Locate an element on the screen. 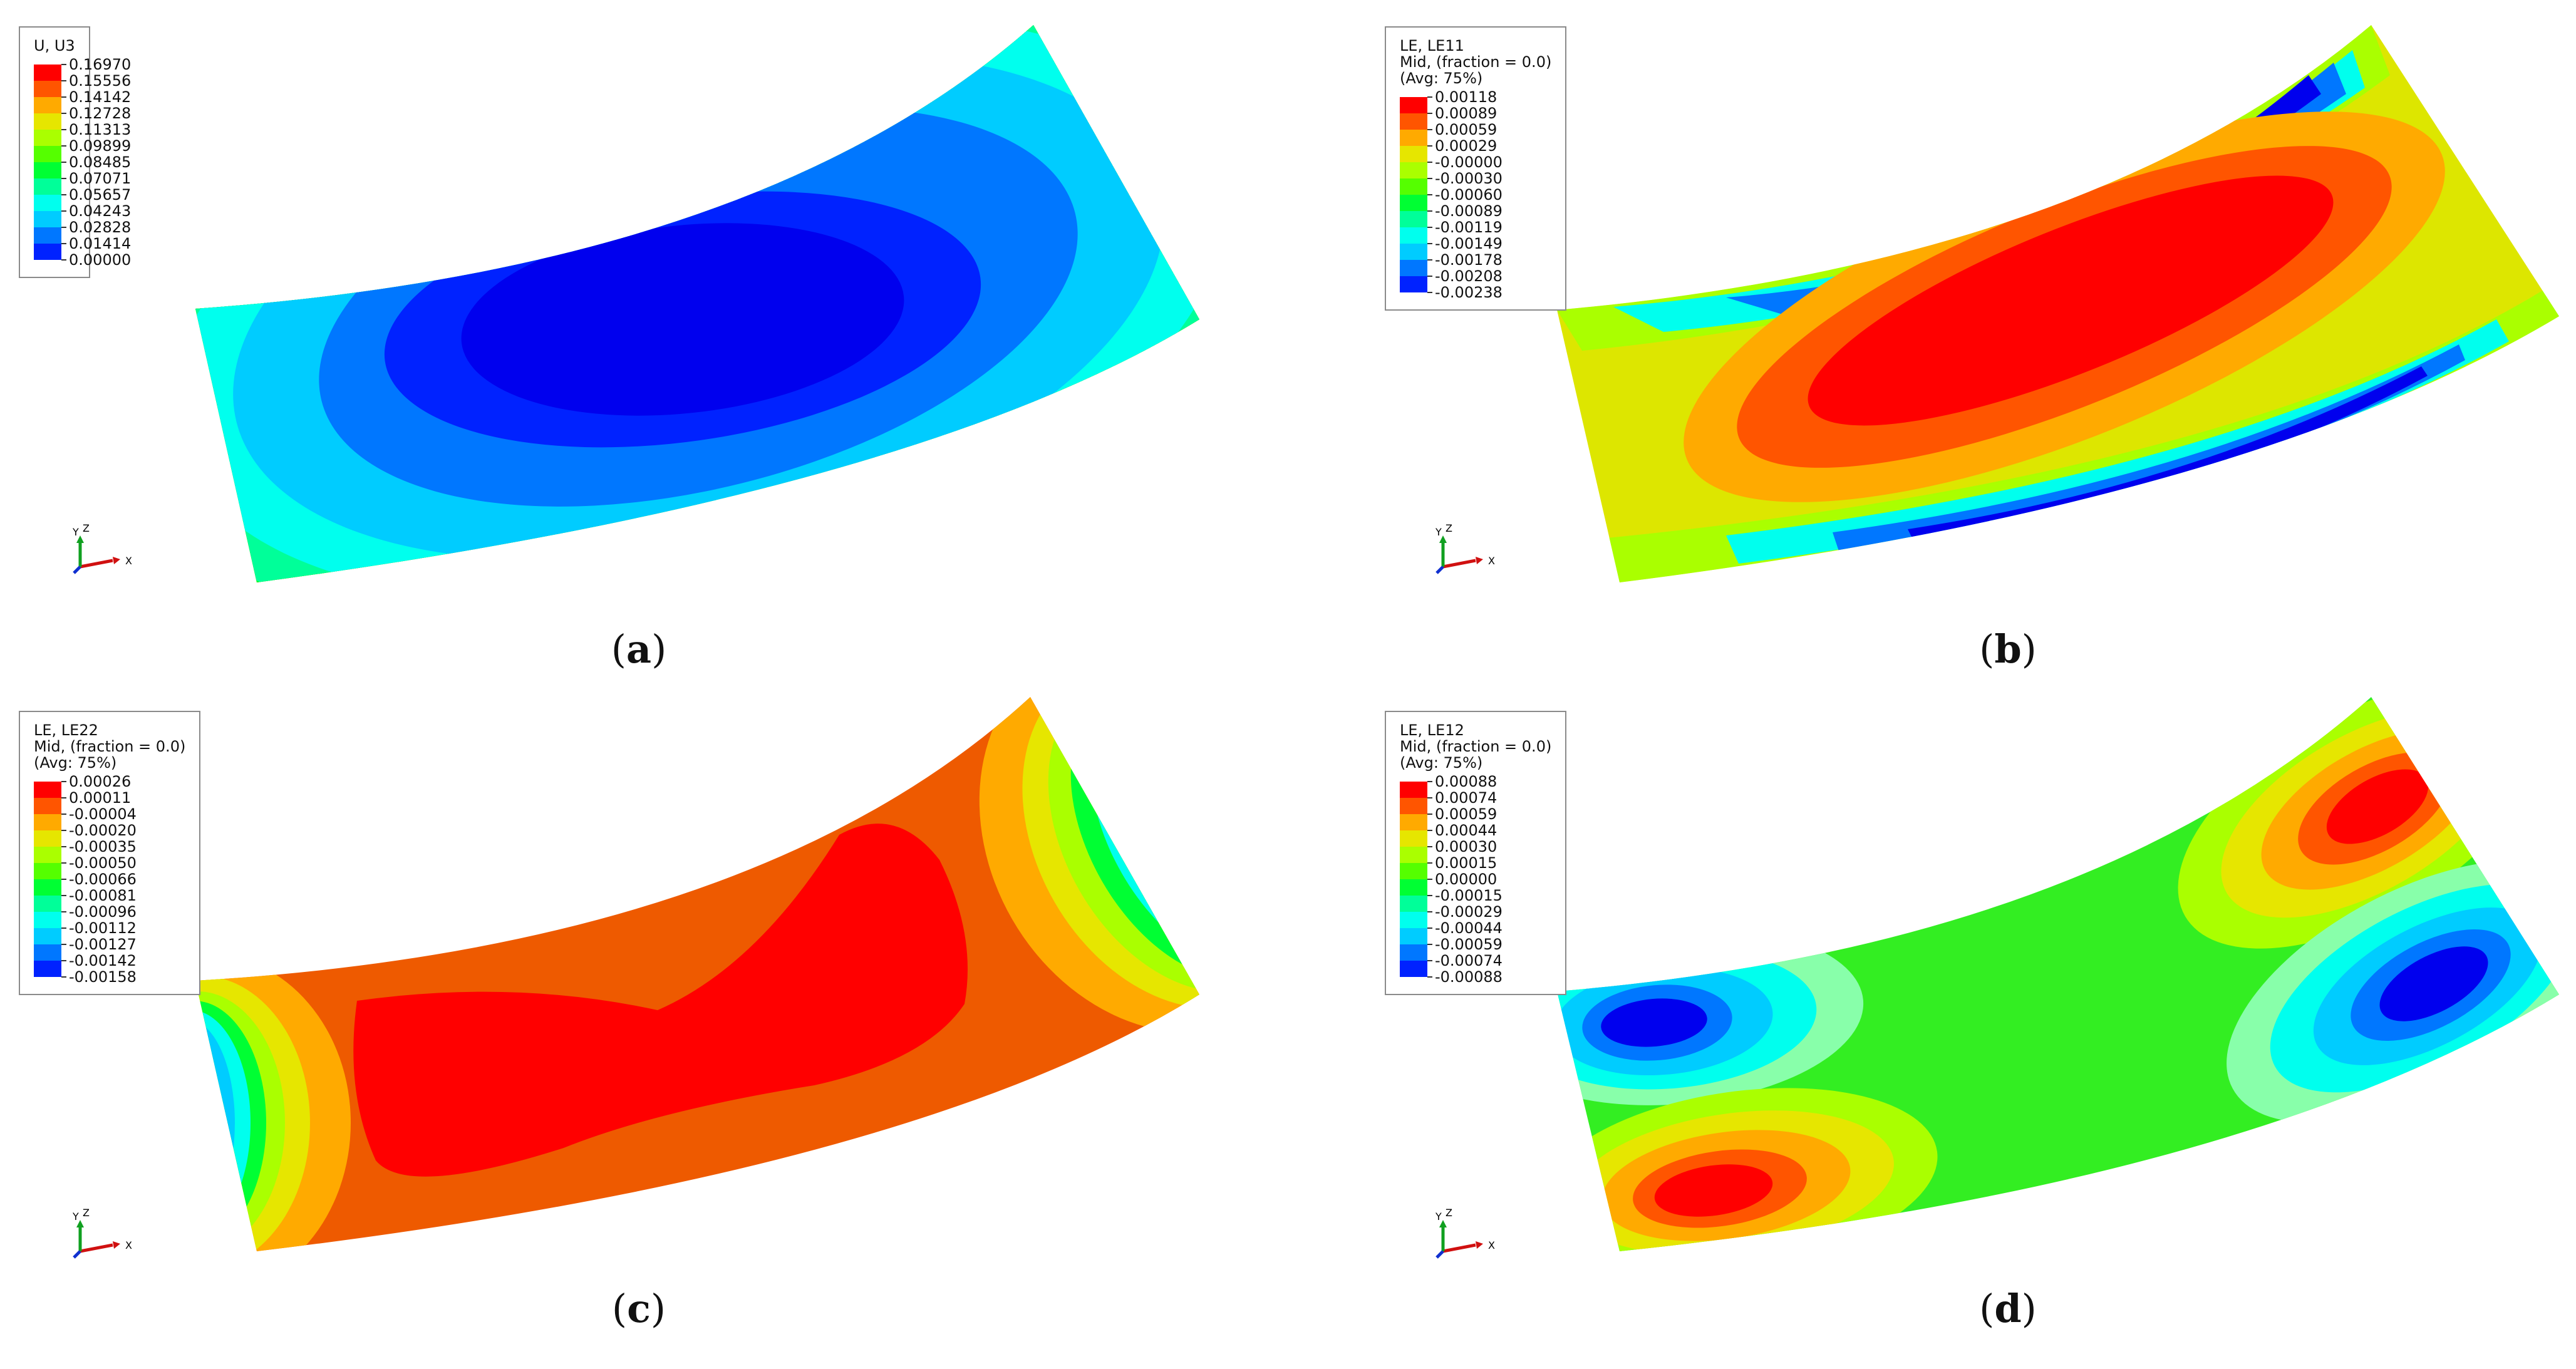 The image size is (2576, 1369). legend-value: 0.16970 is located at coordinates (100, 64).